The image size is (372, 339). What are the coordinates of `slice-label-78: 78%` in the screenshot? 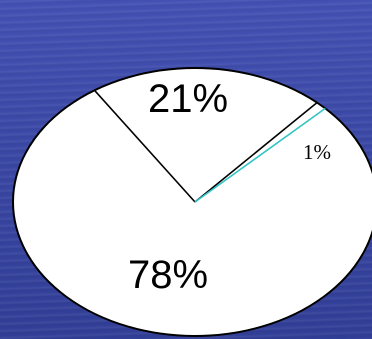 It's located at (168, 275).